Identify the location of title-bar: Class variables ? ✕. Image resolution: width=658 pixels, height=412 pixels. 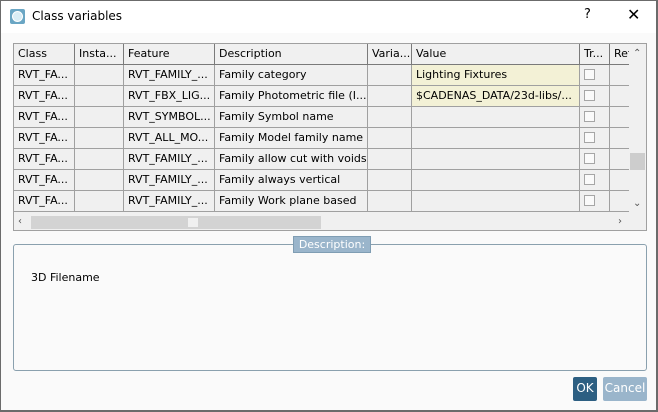
(328, 17).